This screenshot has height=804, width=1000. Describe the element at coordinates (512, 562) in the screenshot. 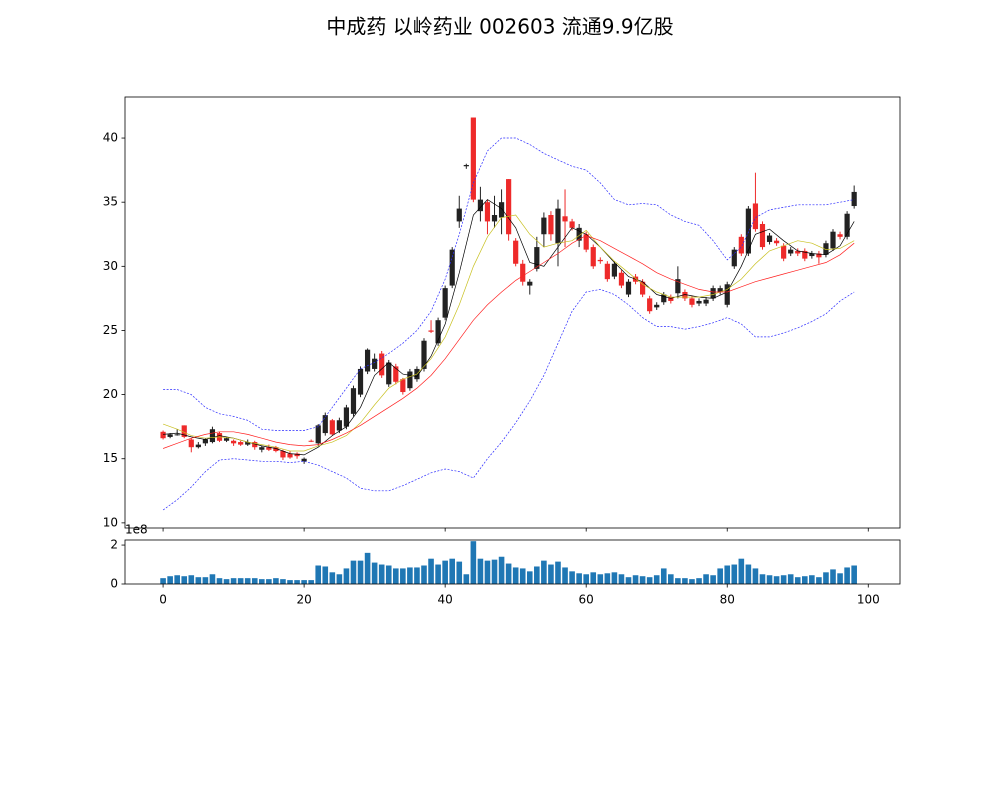

I see `axes-frame` at that location.